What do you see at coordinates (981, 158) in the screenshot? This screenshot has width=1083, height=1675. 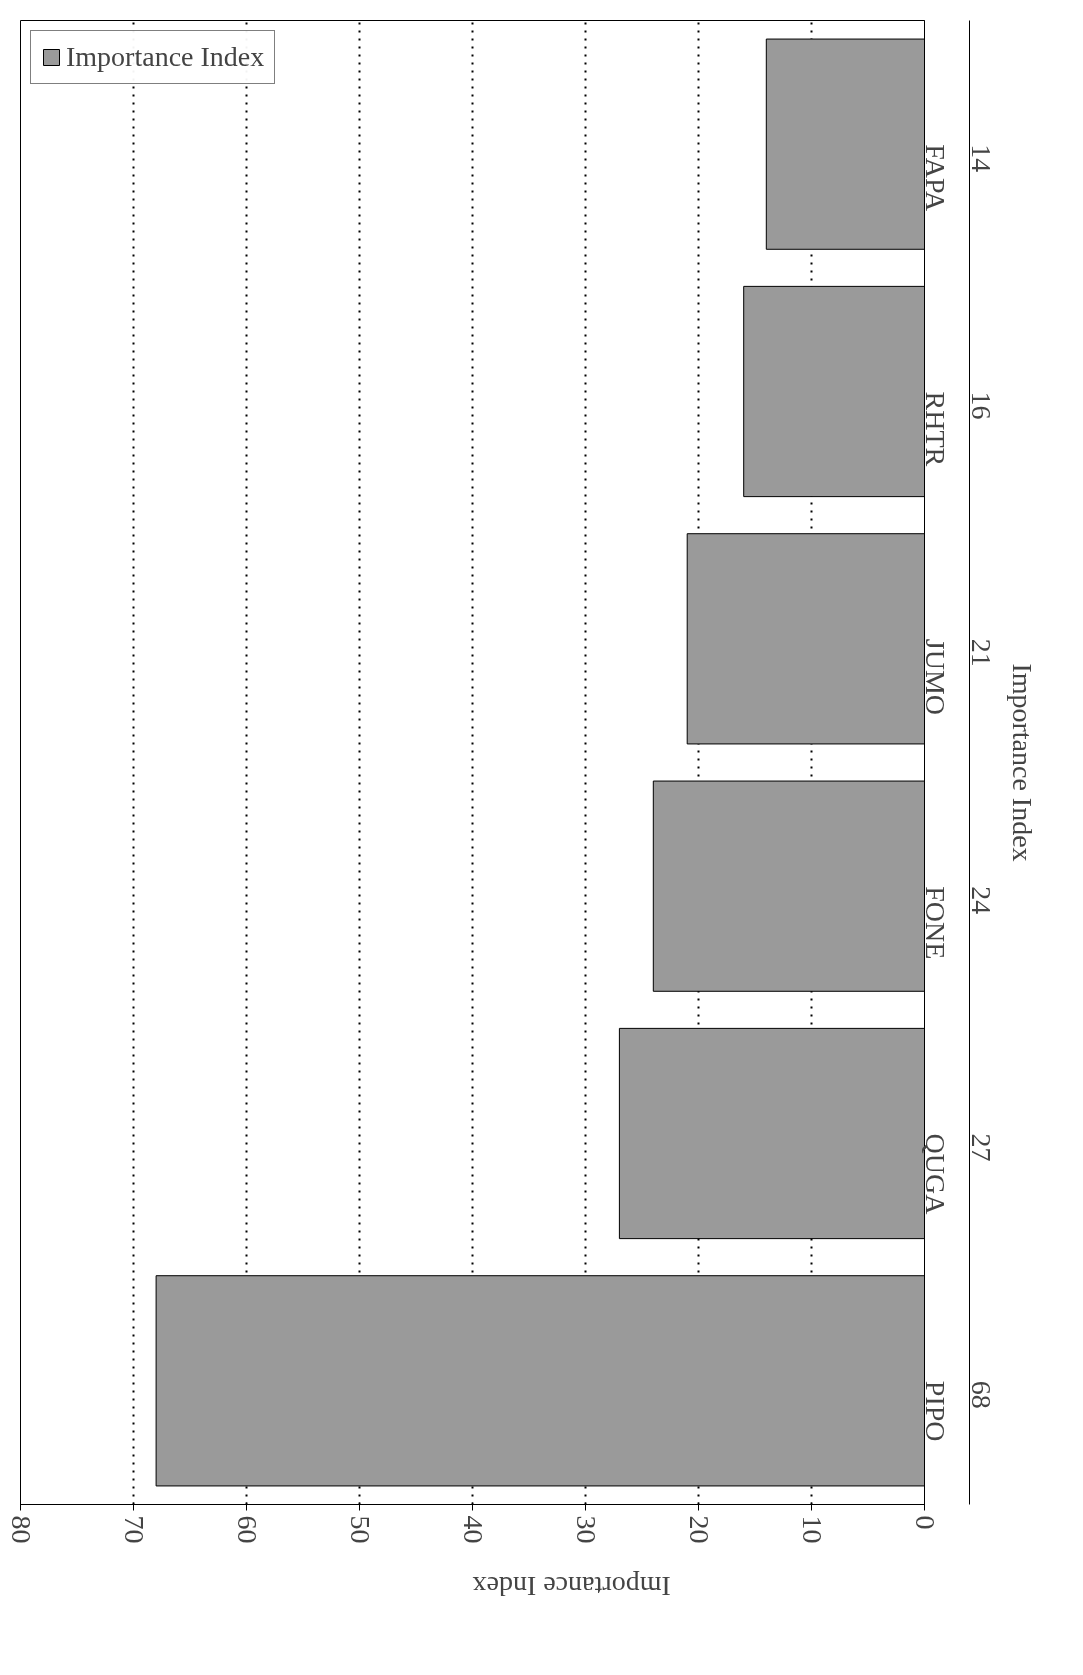 I see `data-label: 14` at bounding box center [981, 158].